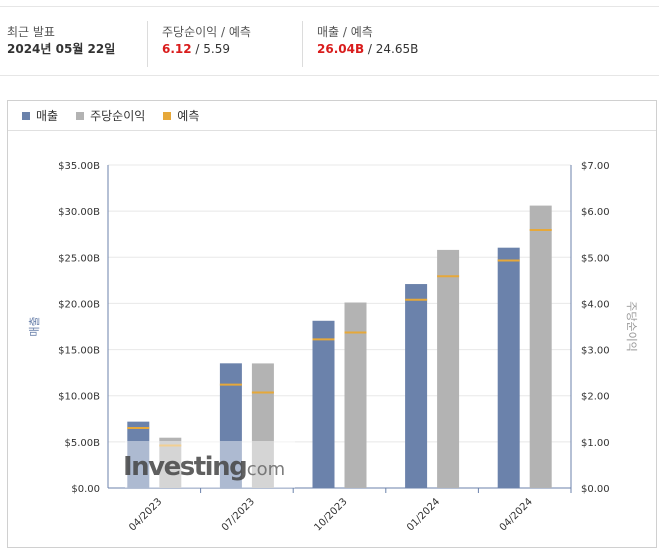  I want to click on watermark-overlay, so click(210, 464).